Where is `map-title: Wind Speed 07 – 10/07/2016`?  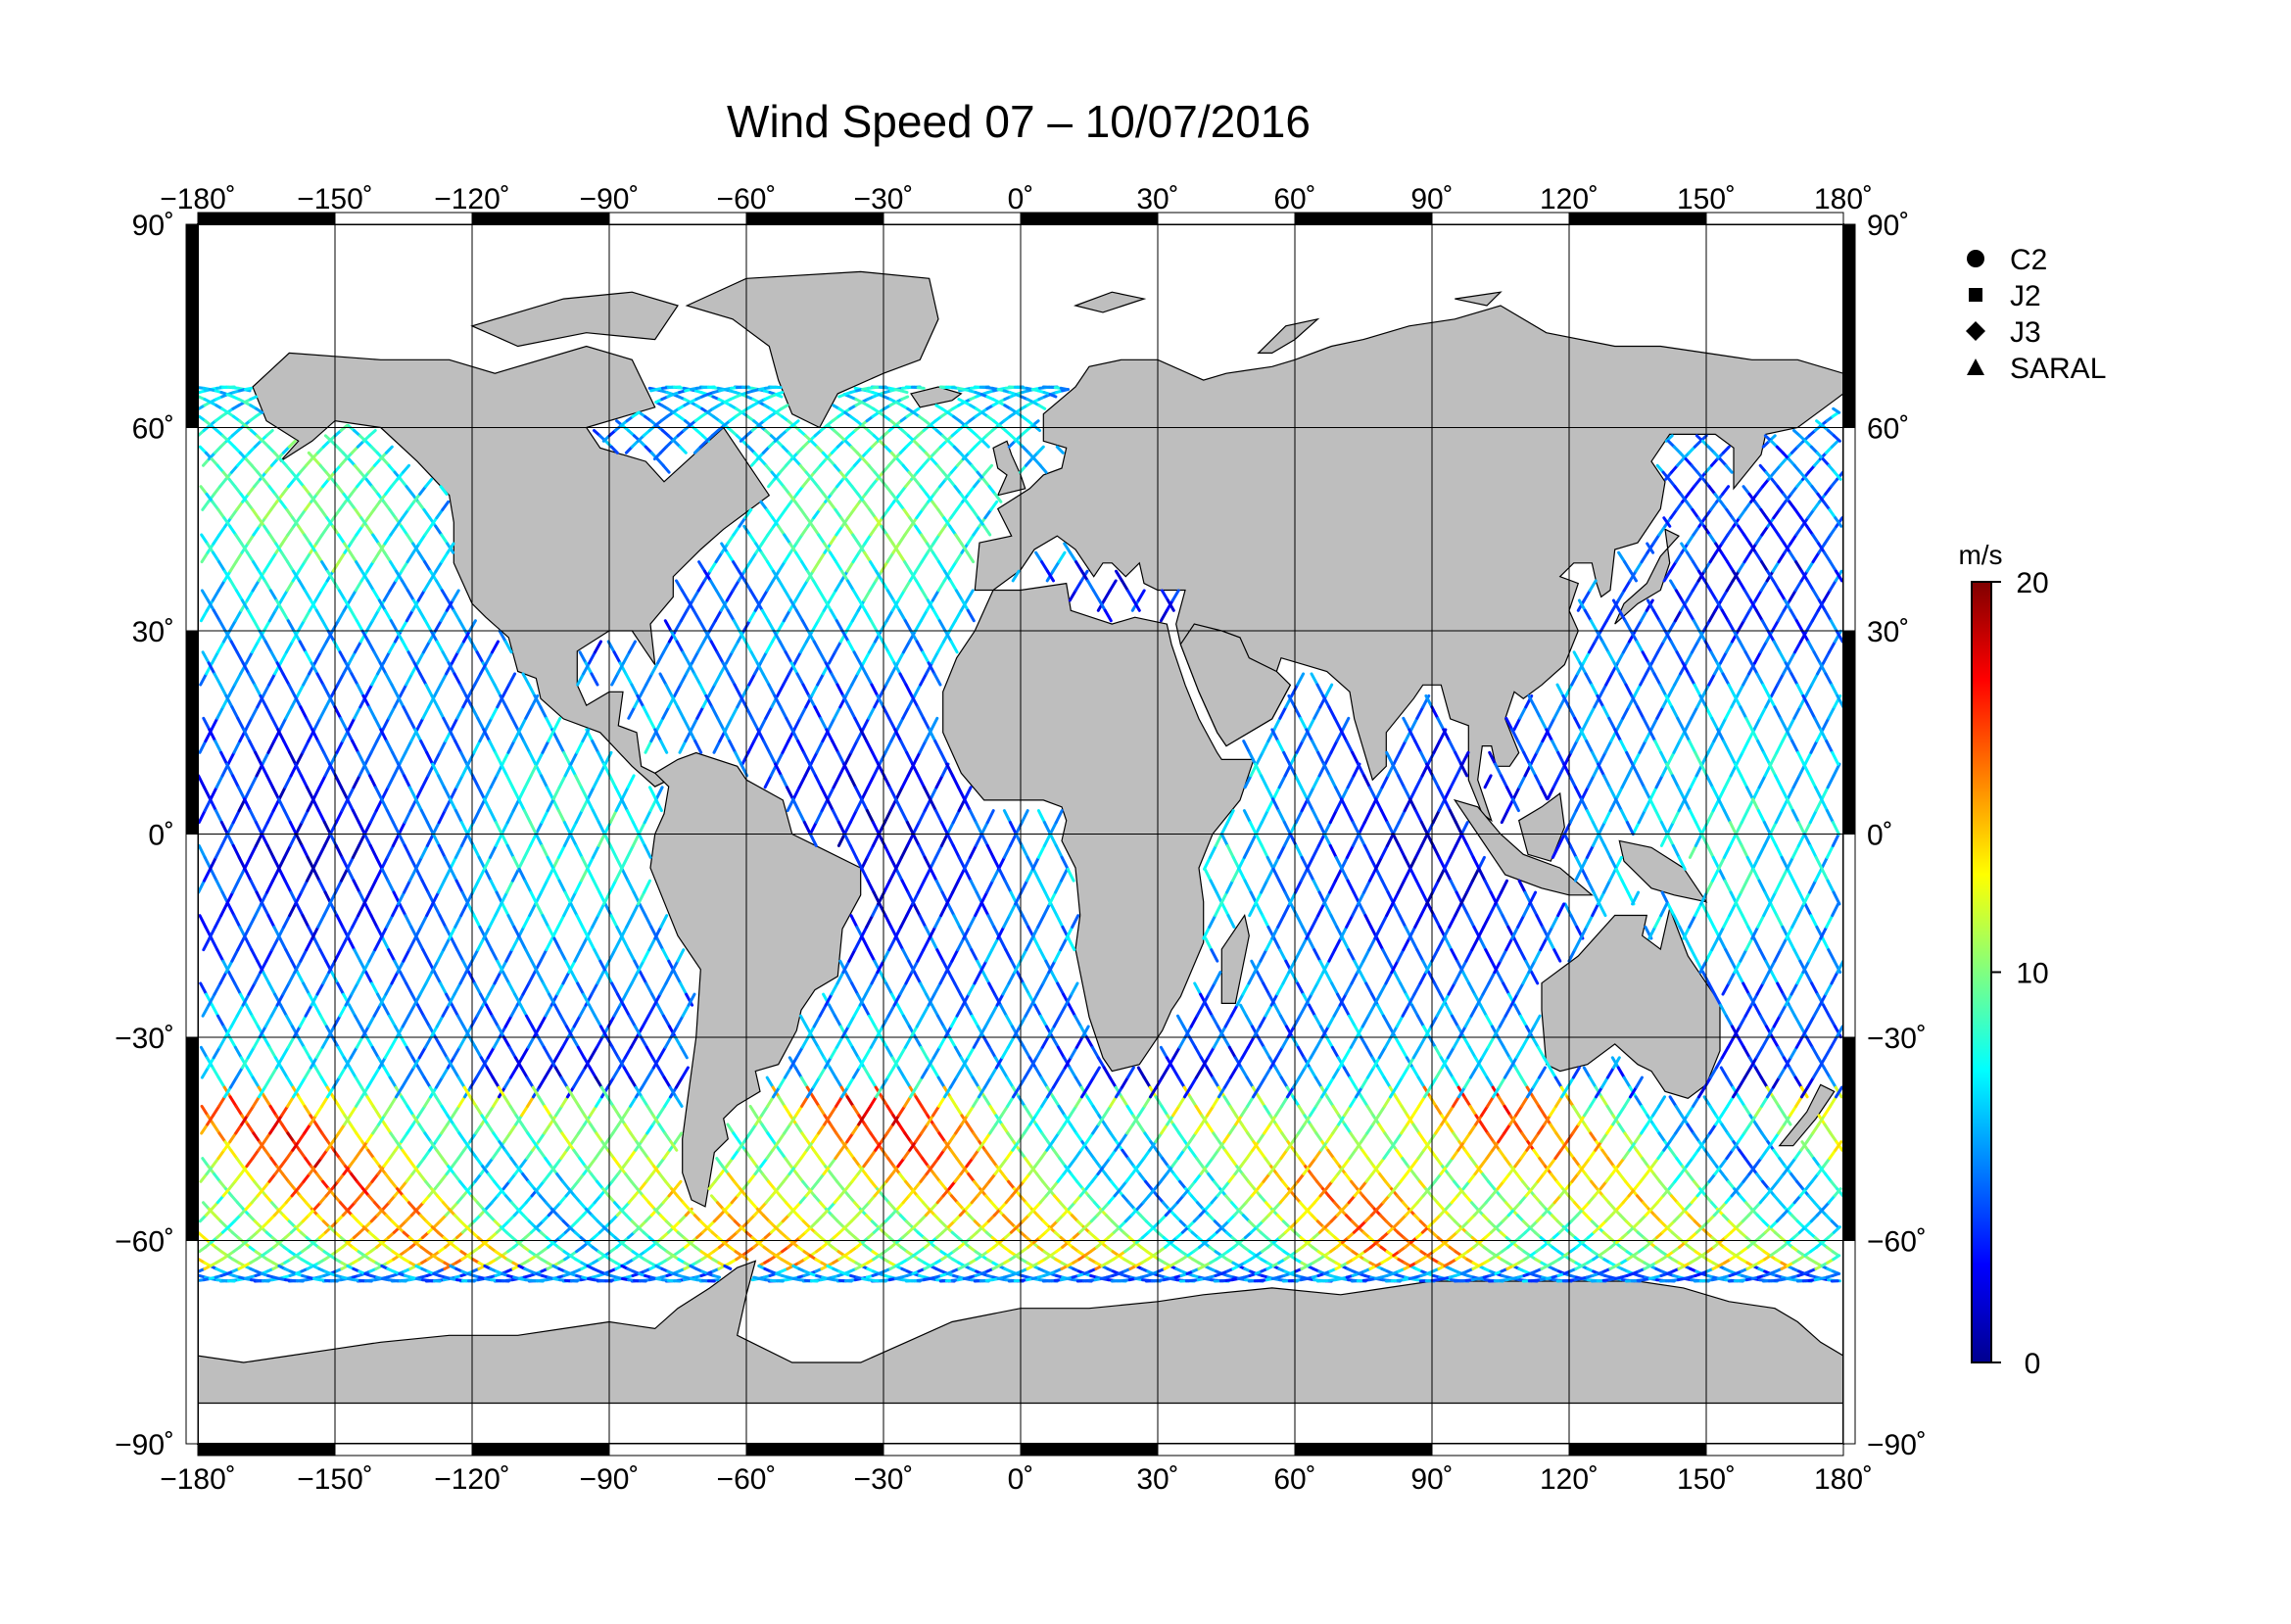
map-title: Wind Speed 07 – 10/07/2016 is located at coordinates (1019, 121).